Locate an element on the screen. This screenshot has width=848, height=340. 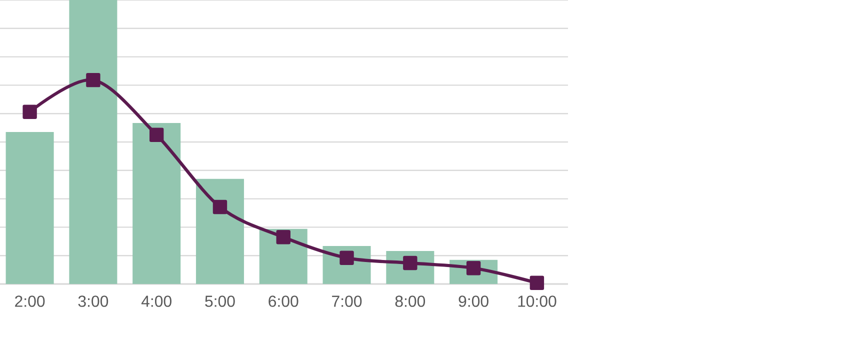
x-tick-label: 9:00 is located at coordinates (473, 301).